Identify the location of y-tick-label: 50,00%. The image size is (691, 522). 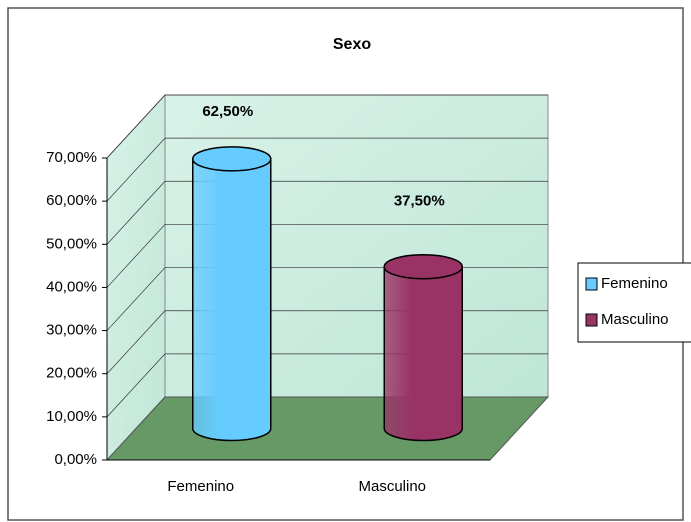
(71, 243).